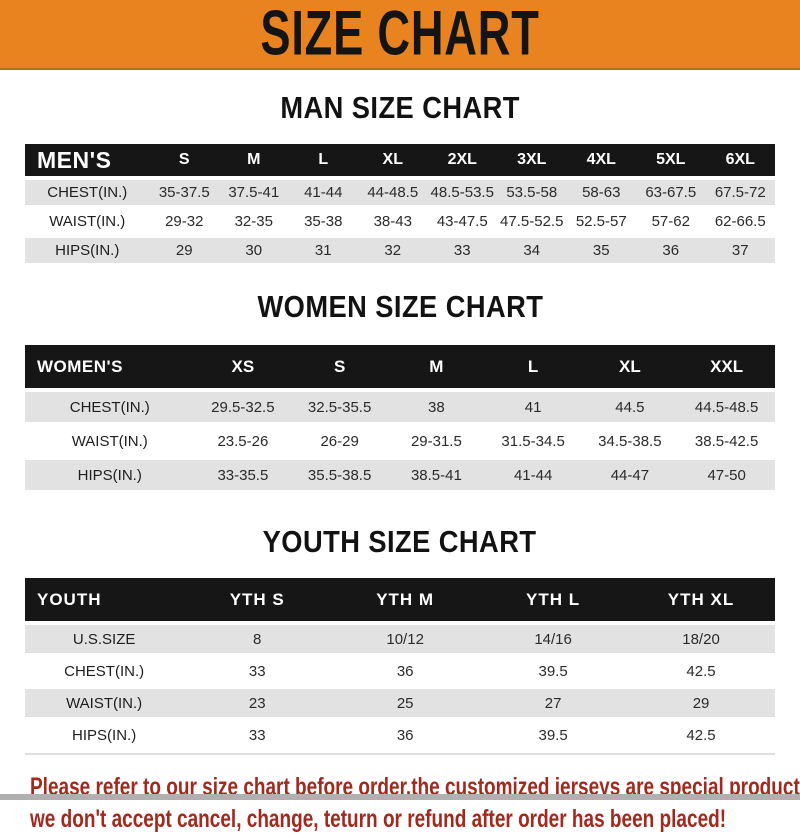  What do you see at coordinates (243, 441) in the screenshot?
I see `size-value-cell: 23.5-26` at bounding box center [243, 441].